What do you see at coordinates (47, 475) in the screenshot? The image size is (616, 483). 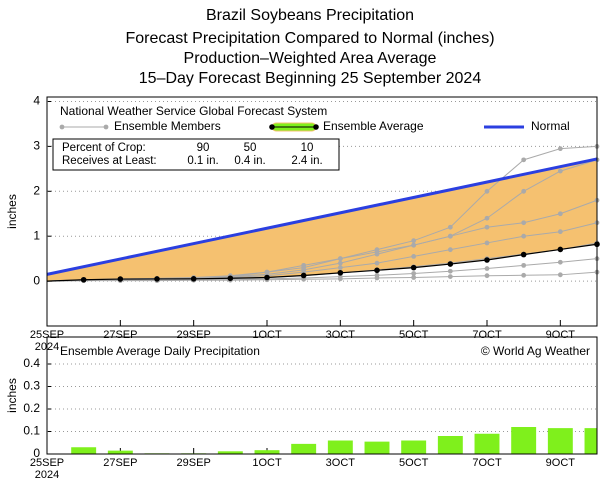 I see `x-year-label: 2024` at bounding box center [47, 475].